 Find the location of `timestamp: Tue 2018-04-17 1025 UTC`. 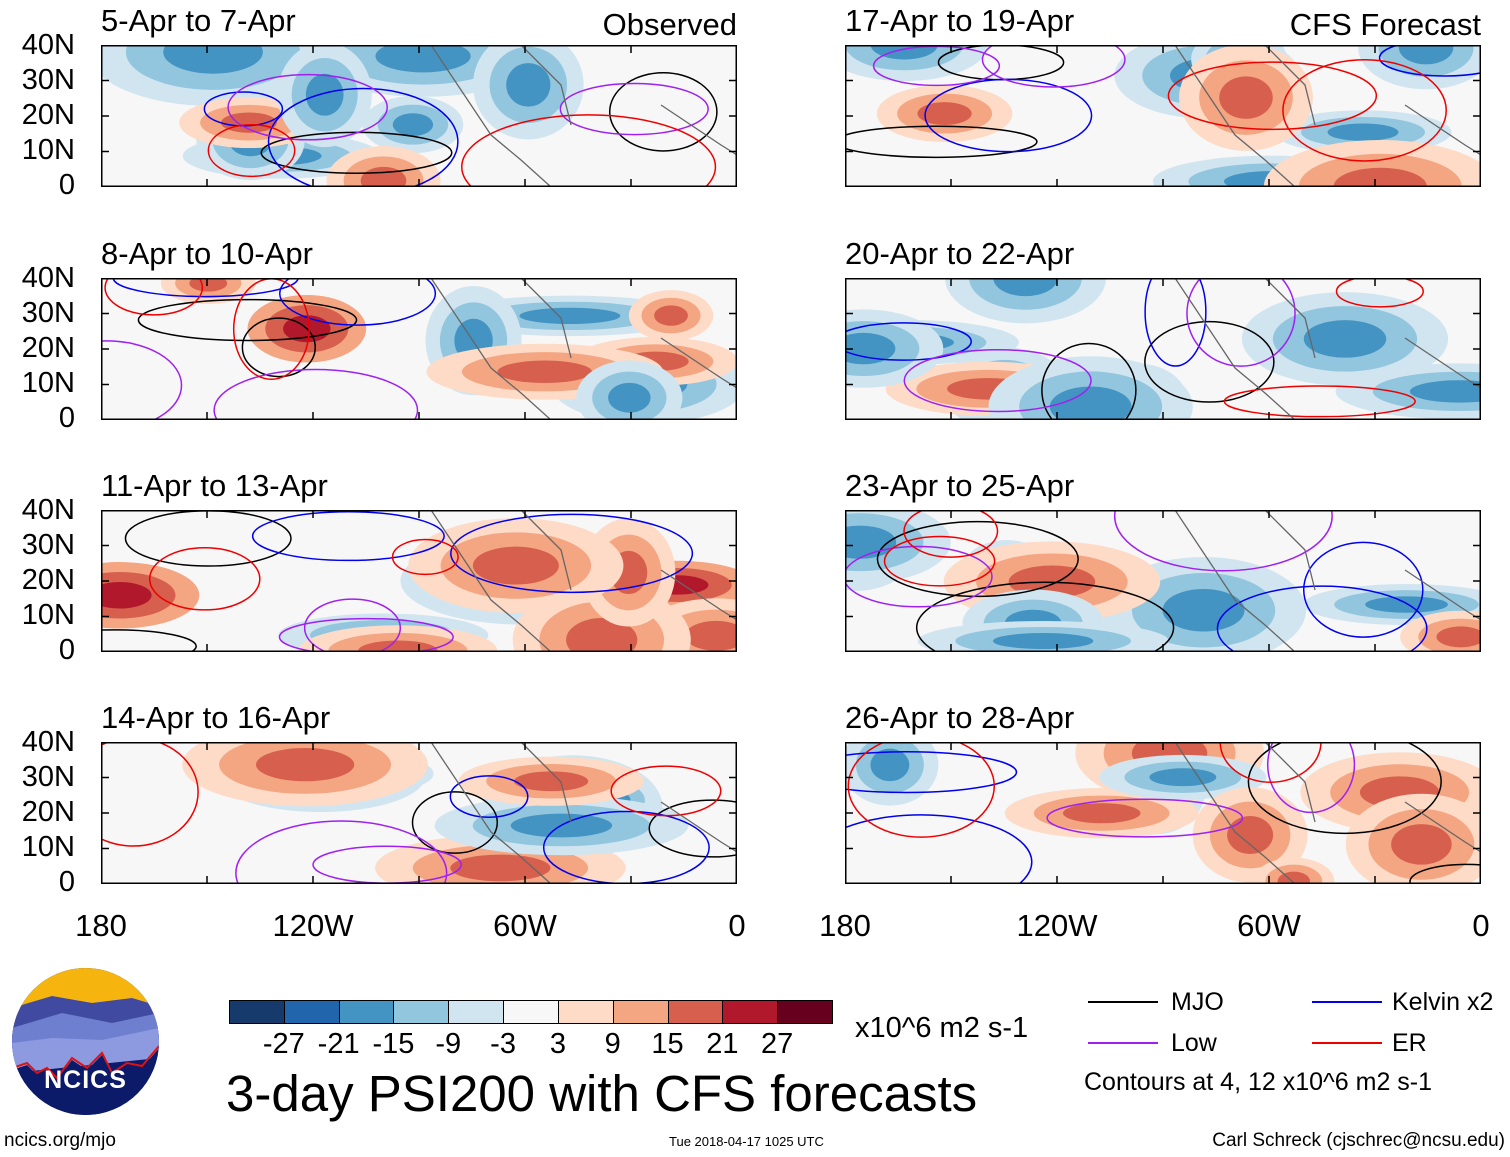

timestamp: Tue 2018-04-17 1025 UTC is located at coordinates (746, 1141).